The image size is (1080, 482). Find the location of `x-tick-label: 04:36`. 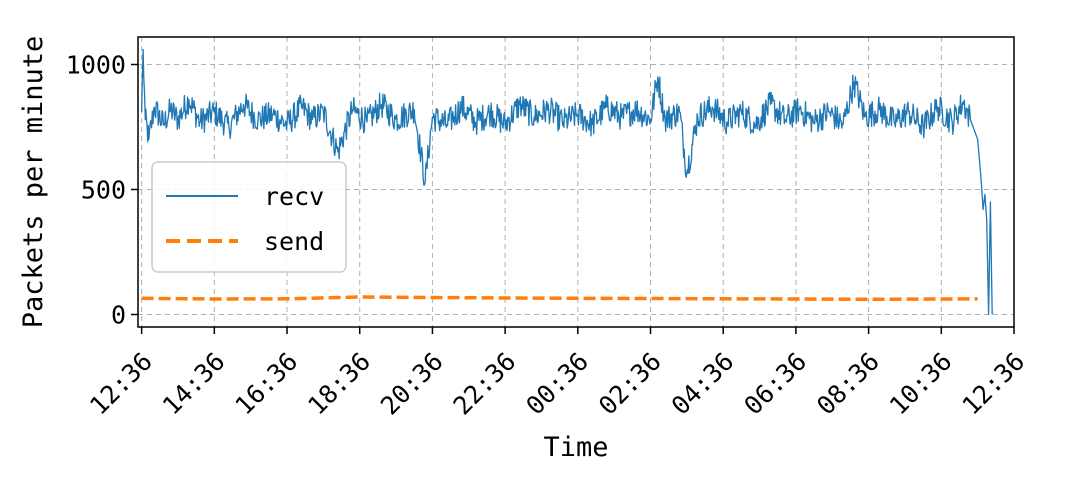

x-tick-label: 04:36 is located at coordinates (703, 384).